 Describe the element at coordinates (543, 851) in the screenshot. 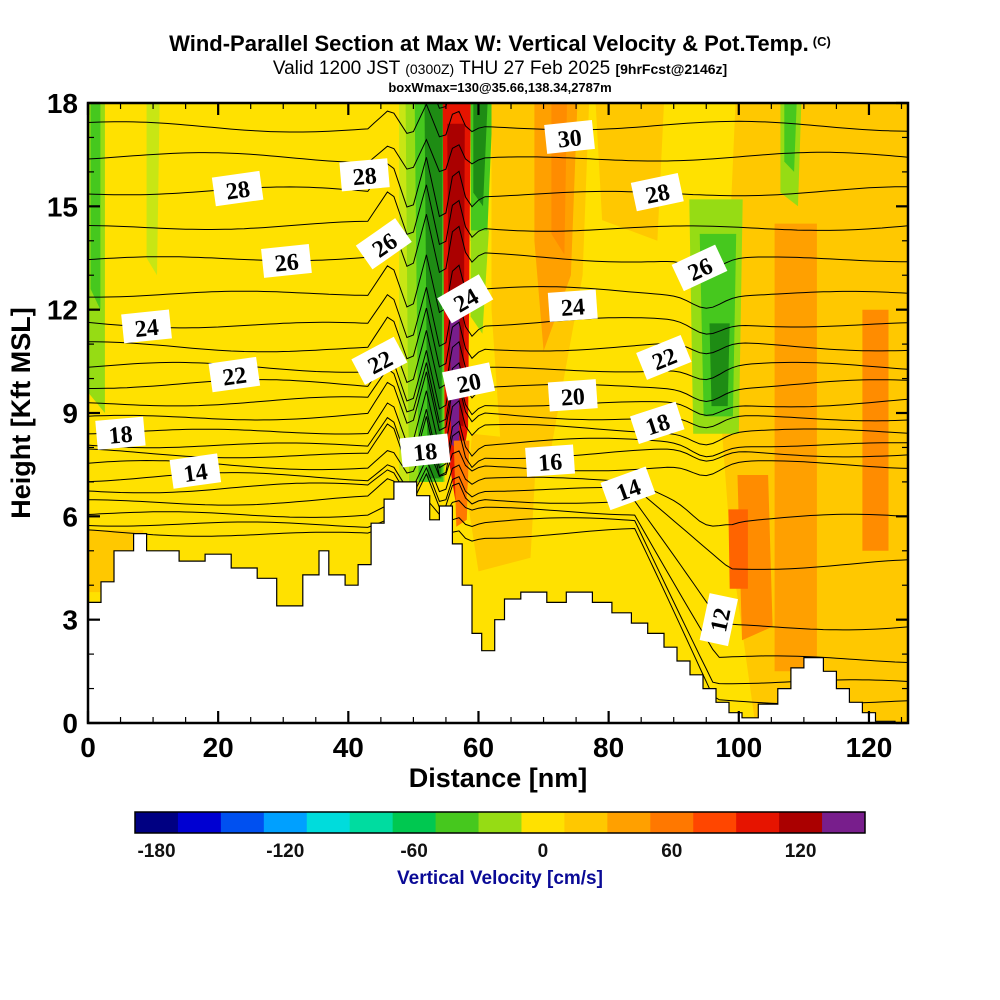

I see `colorbar-tick-label: 0` at that location.